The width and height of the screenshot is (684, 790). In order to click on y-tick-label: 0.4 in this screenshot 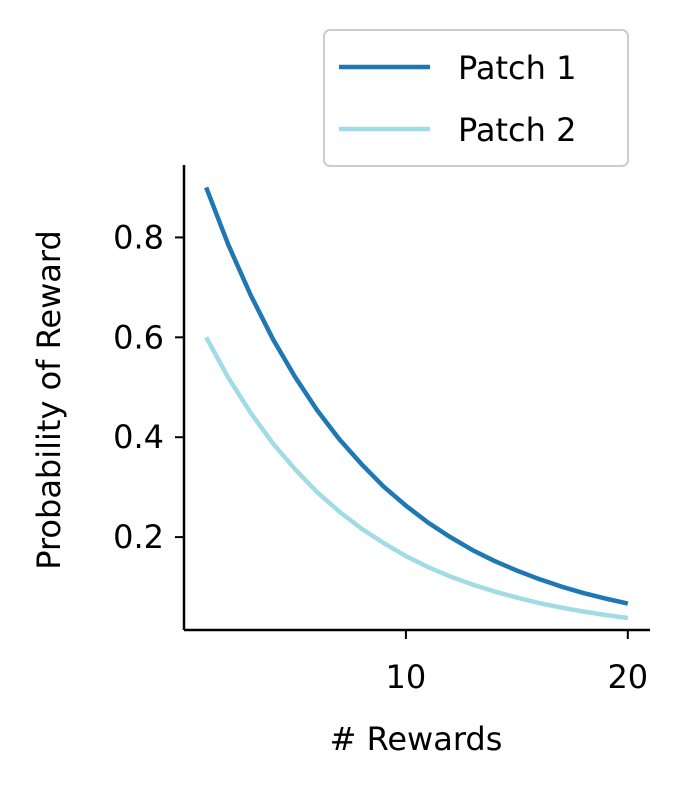, I will do `click(138, 437)`.